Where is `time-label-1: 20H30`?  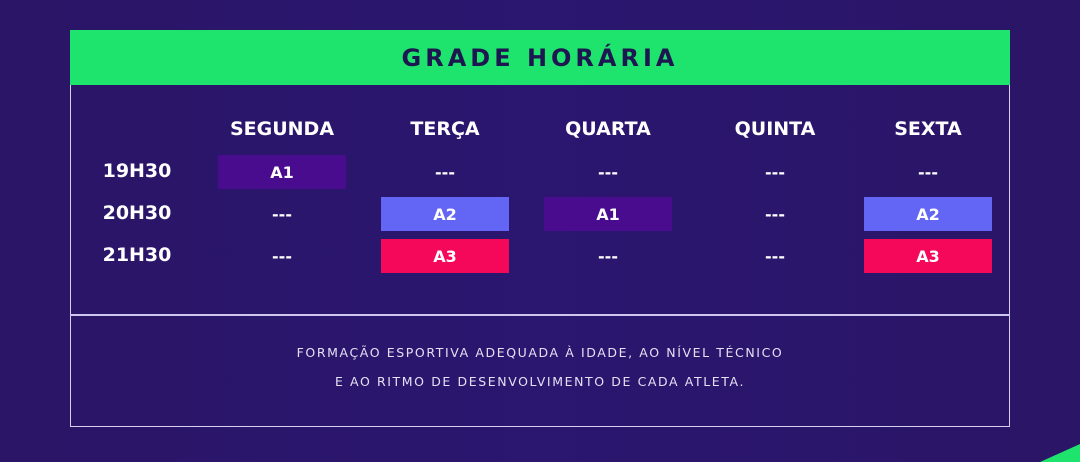 time-label-1: 20H30 is located at coordinates (137, 213).